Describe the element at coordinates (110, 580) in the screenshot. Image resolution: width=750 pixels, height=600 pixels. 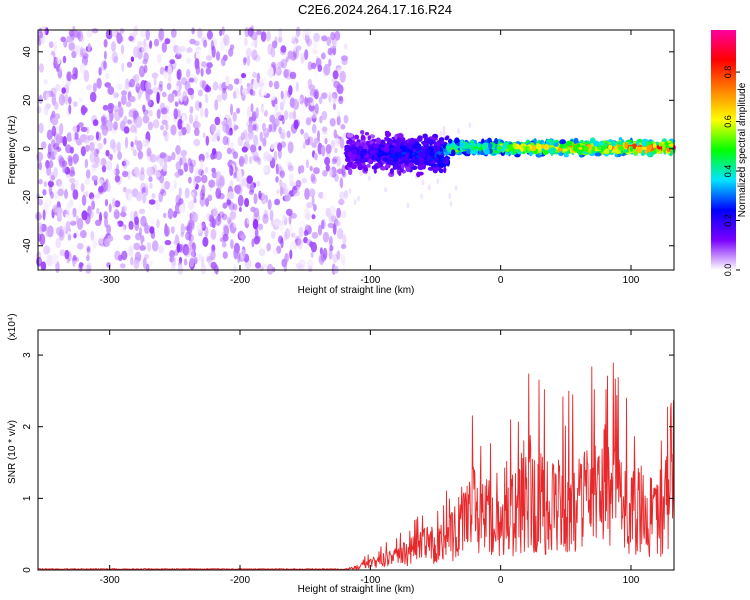
I see `x-tick-label: -300` at that location.